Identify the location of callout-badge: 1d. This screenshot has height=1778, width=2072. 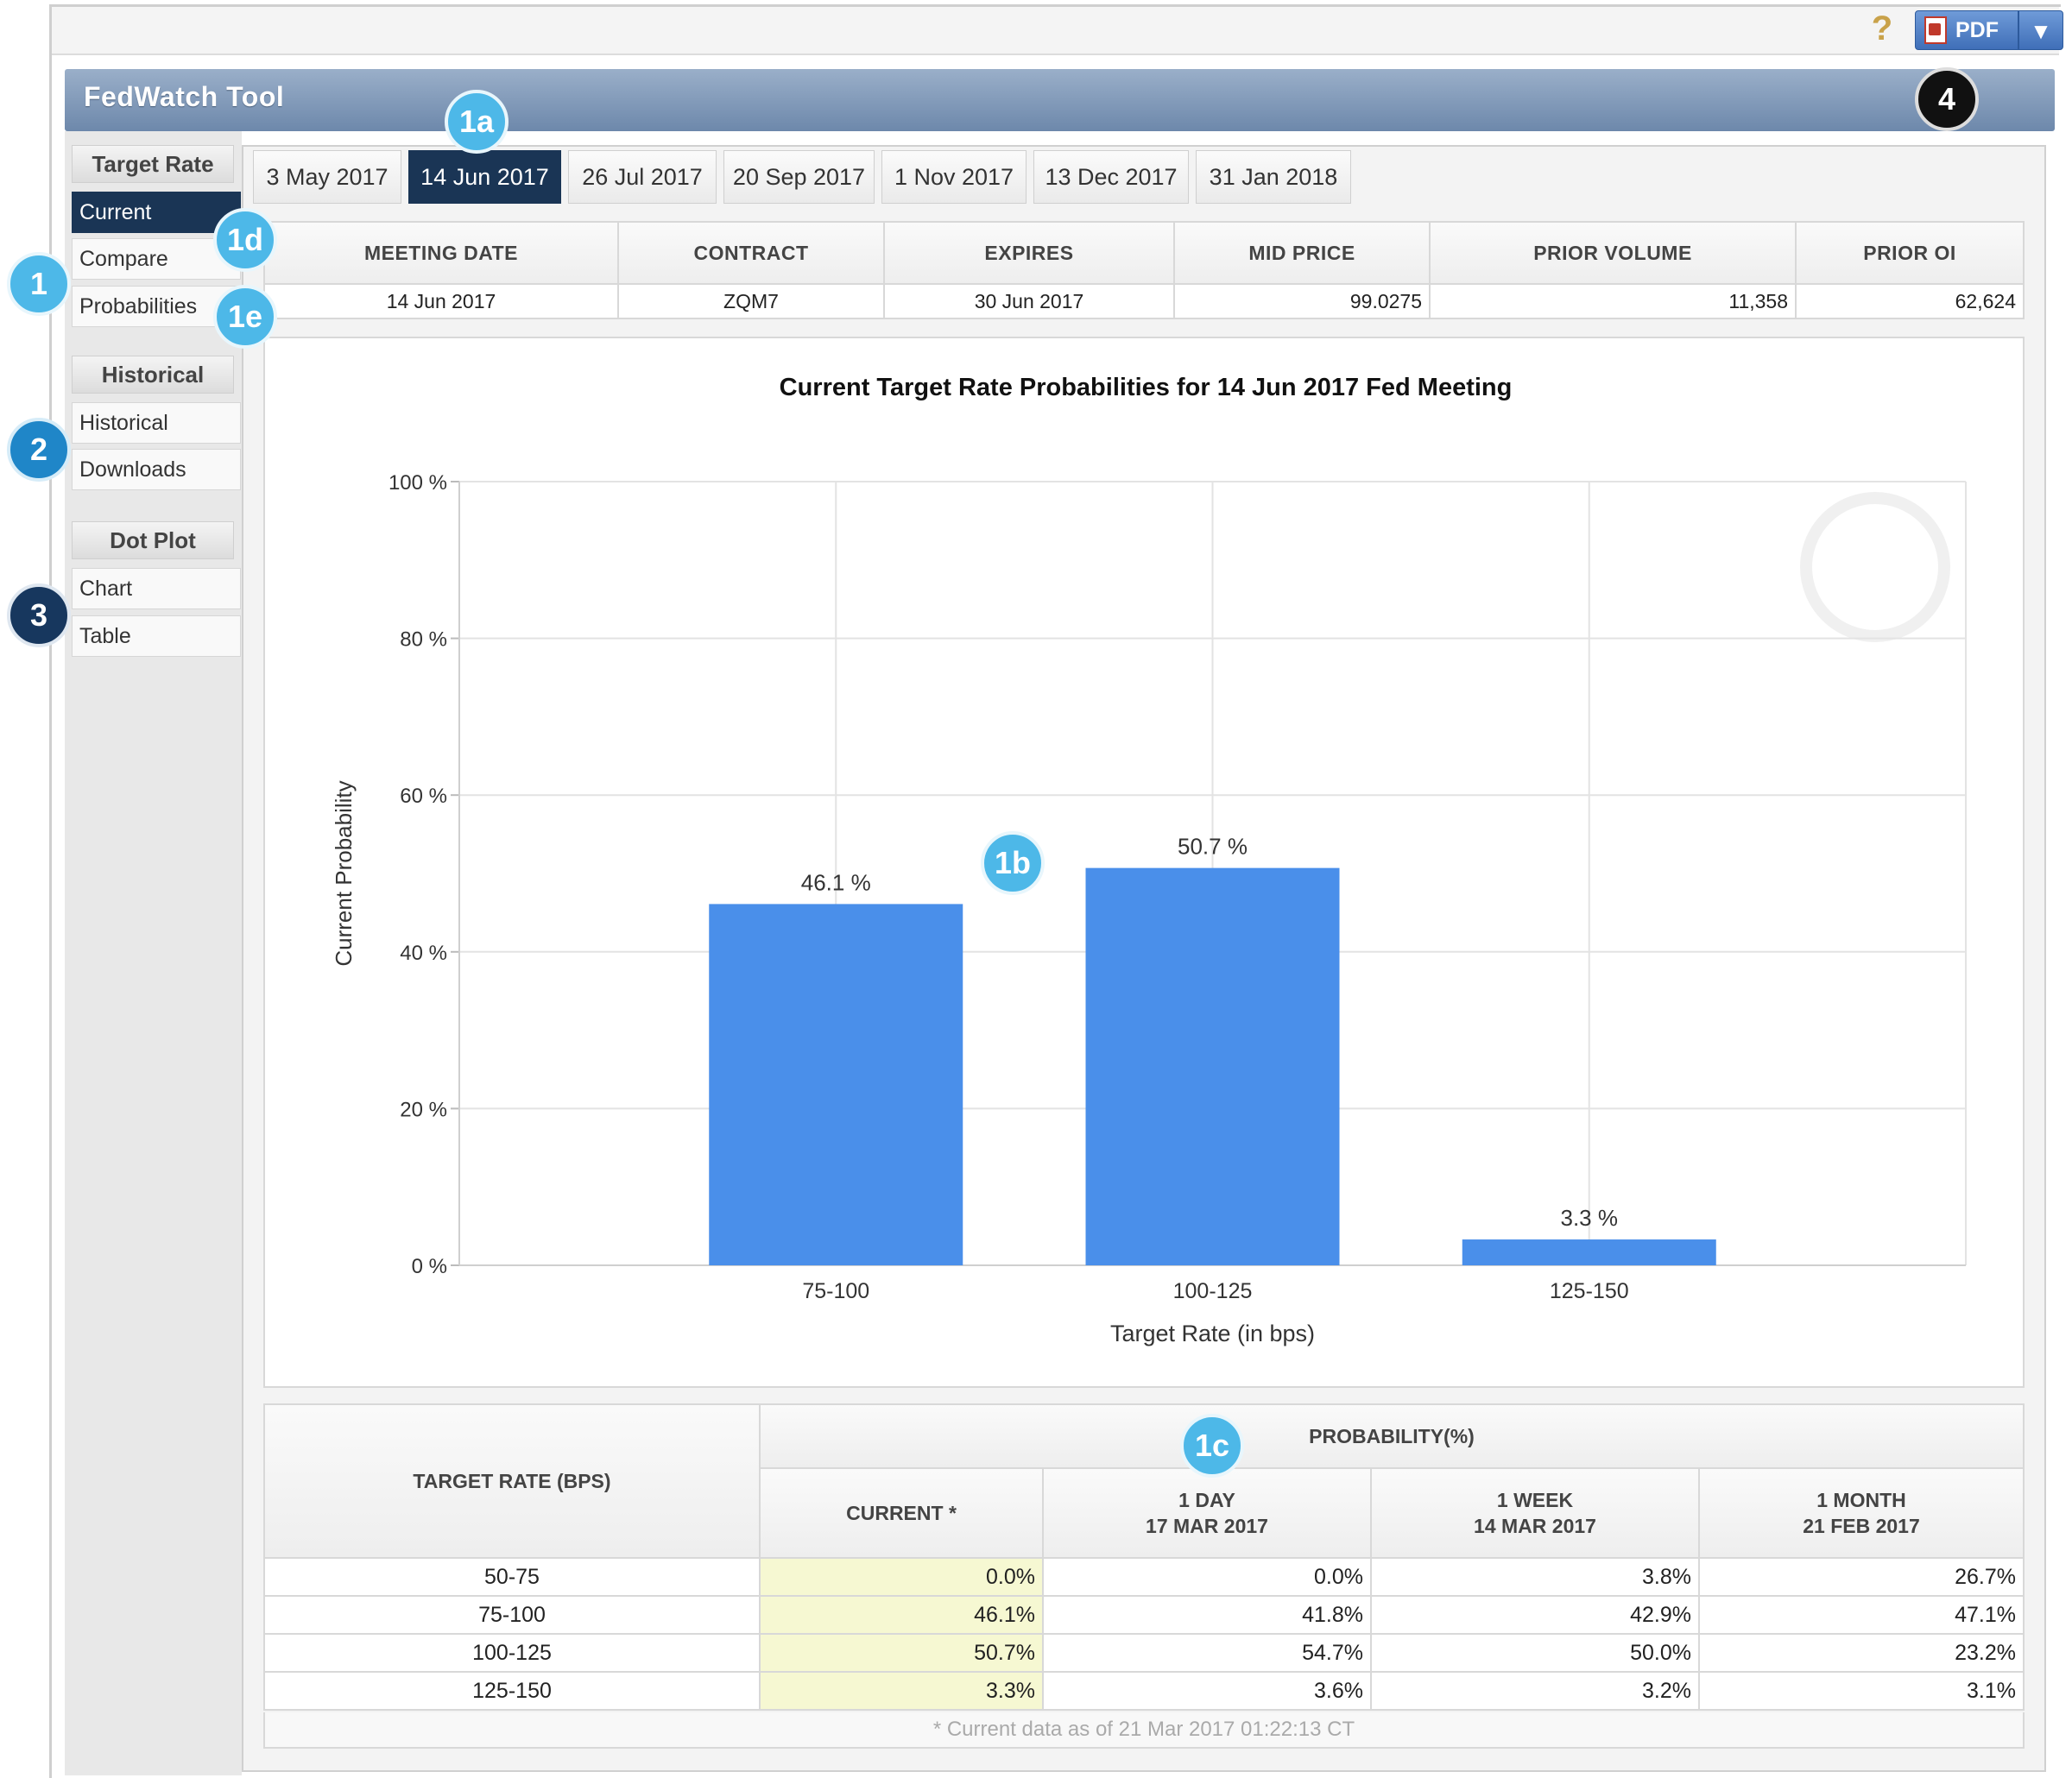
(245, 240).